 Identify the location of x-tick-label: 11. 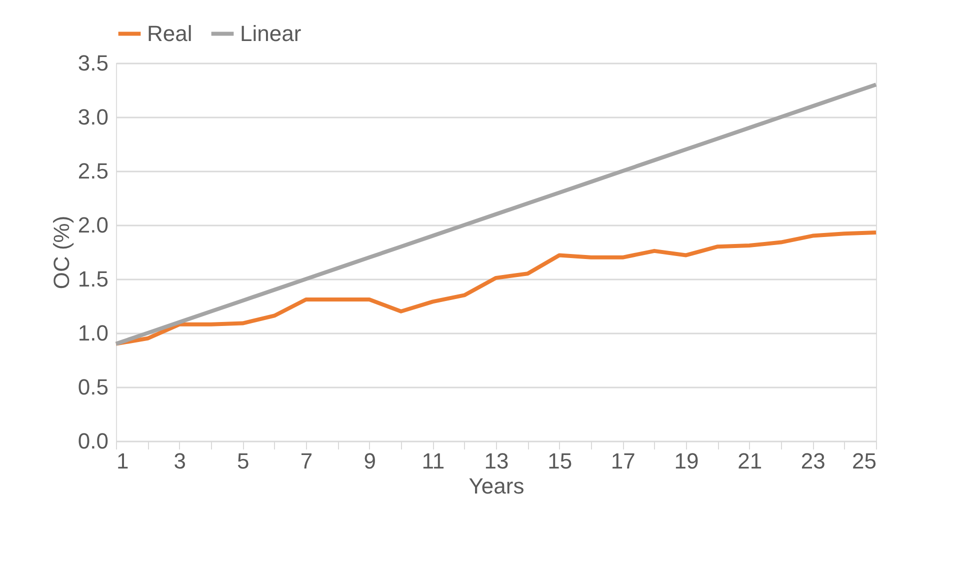
(433, 461).